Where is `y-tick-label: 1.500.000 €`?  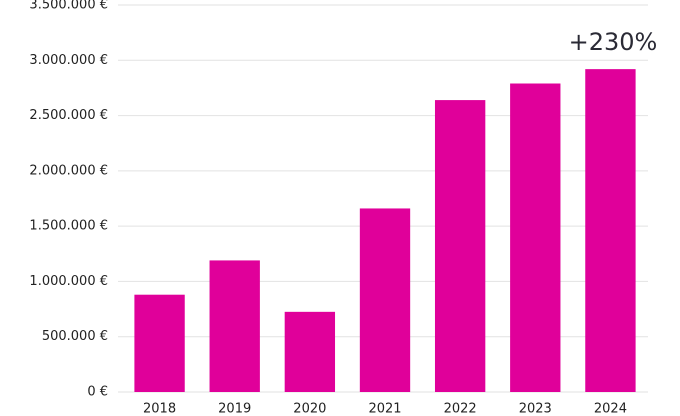 y-tick-label: 1.500.000 € is located at coordinates (68, 226).